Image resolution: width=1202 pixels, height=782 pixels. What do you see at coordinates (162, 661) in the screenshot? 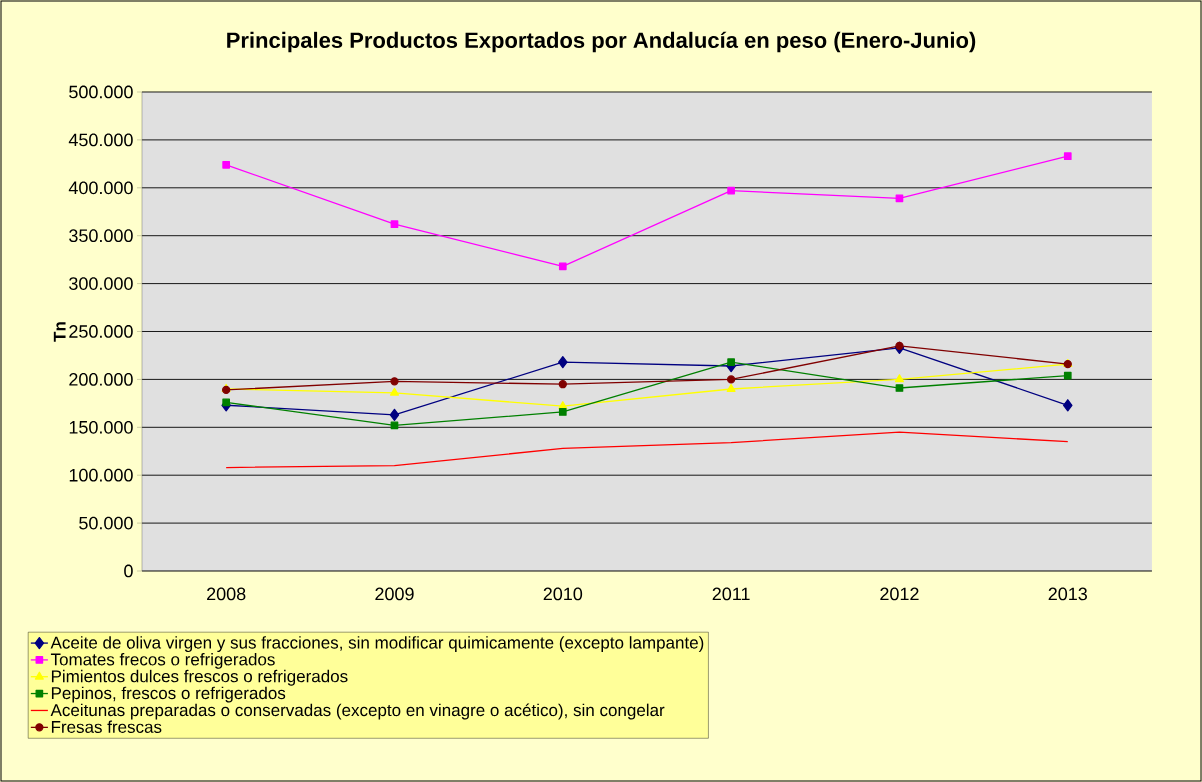
I see `legend-label: Tomates frecos o refrigerados` at bounding box center [162, 661].